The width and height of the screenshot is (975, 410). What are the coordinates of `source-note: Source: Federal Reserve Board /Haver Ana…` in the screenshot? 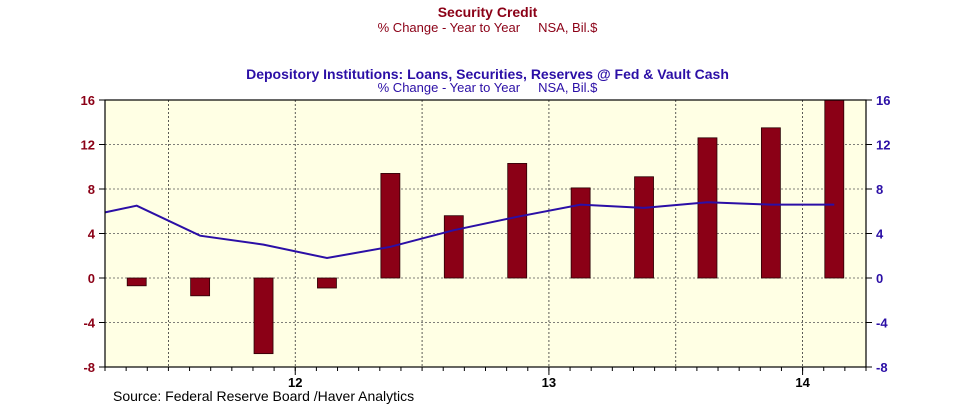 It's located at (264, 396).